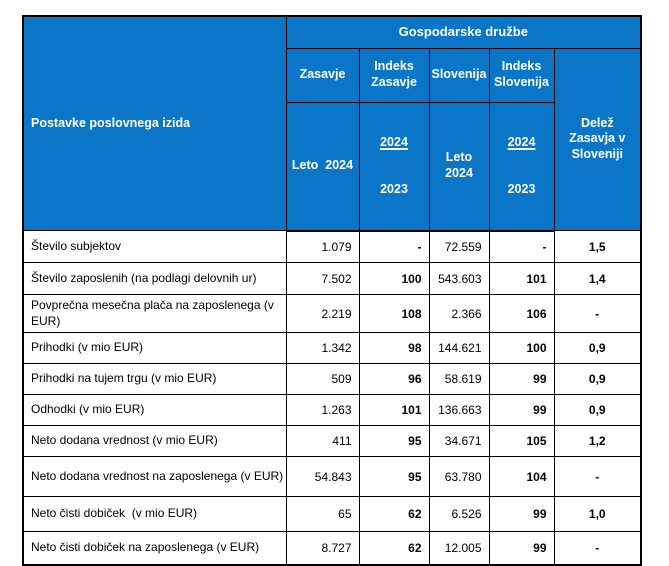 This screenshot has height=566, width=669. What do you see at coordinates (521, 313) in the screenshot?
I see `value-indeks-slovenija: 106` at bounding box center [521, 313].